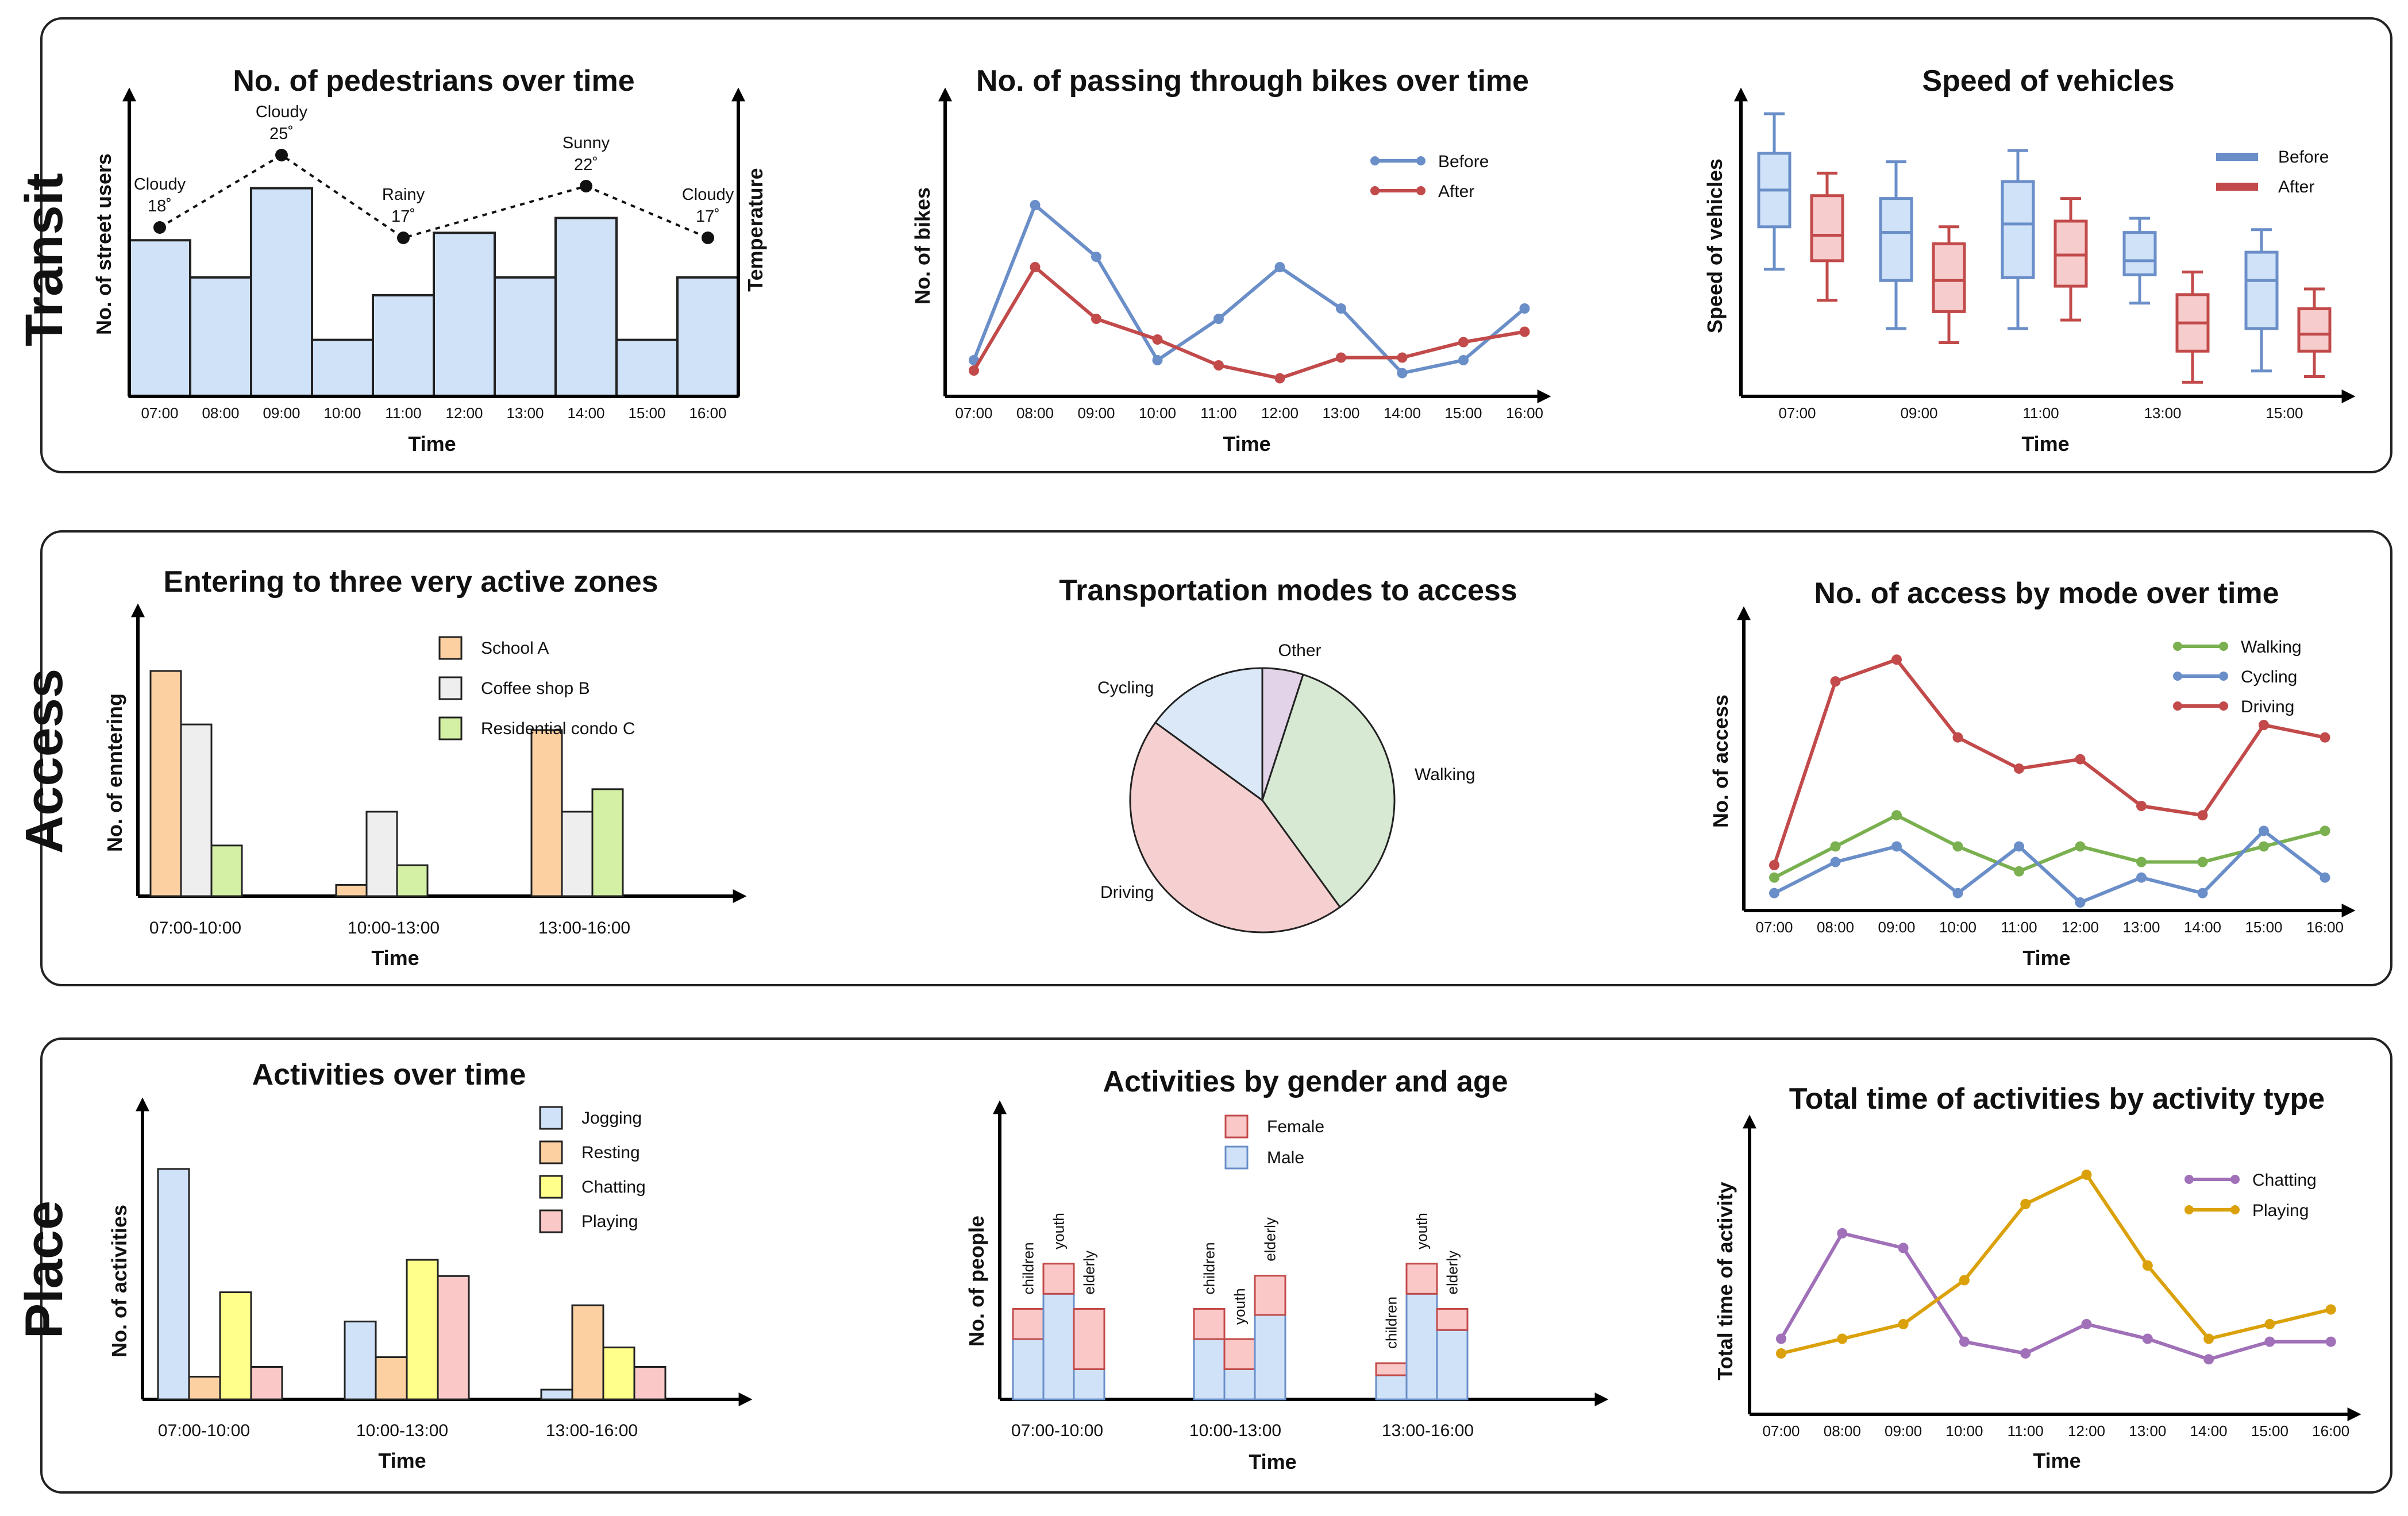 The width and height of the screenshot is (2408, 1516). I want to click on weather-label: Cloudy, so click(708, 195).